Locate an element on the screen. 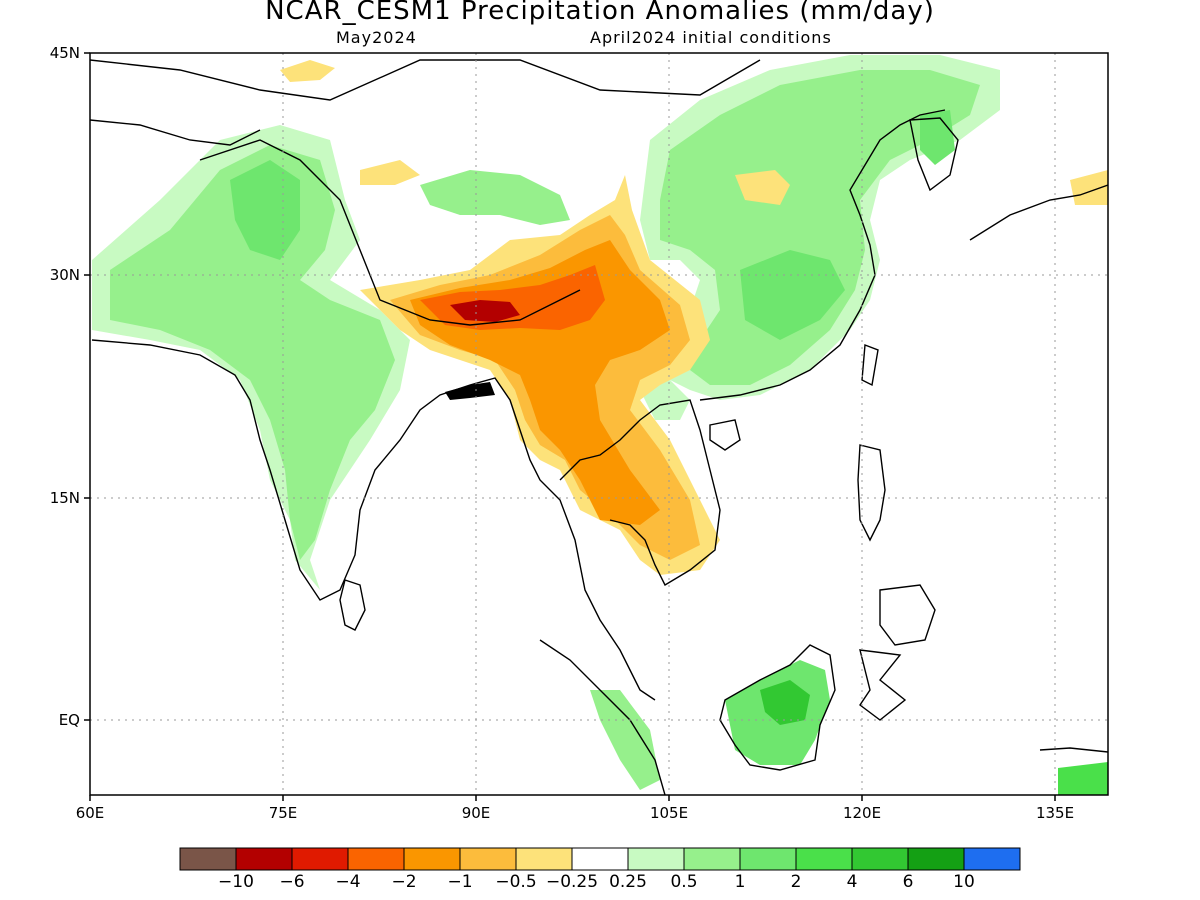 The image size is (1200, 900). lon-tick-label: 120E is located at coordinates (862, 813).